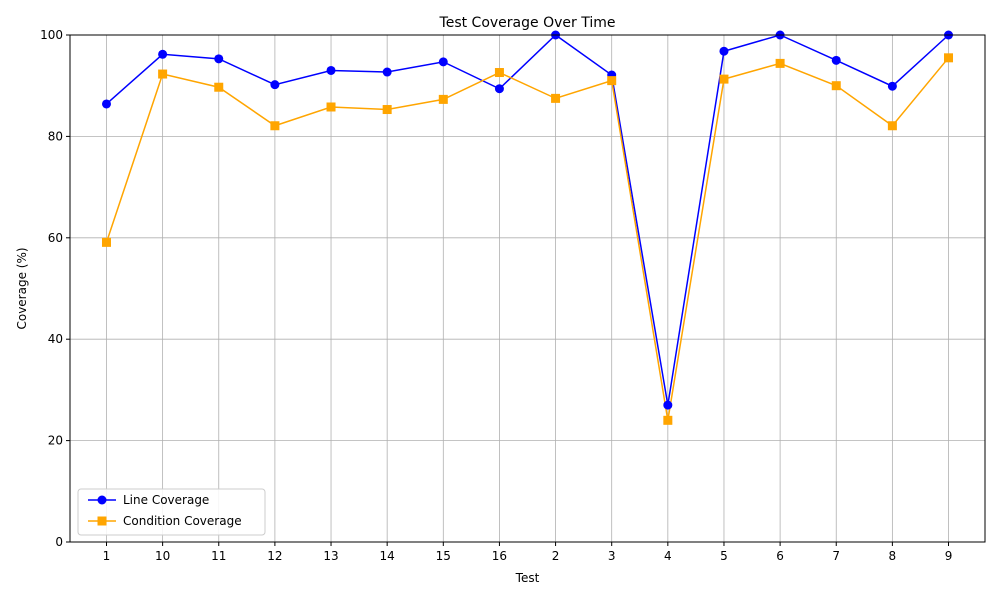  I want to click on y-tick-label: 100, so click(51, 35).